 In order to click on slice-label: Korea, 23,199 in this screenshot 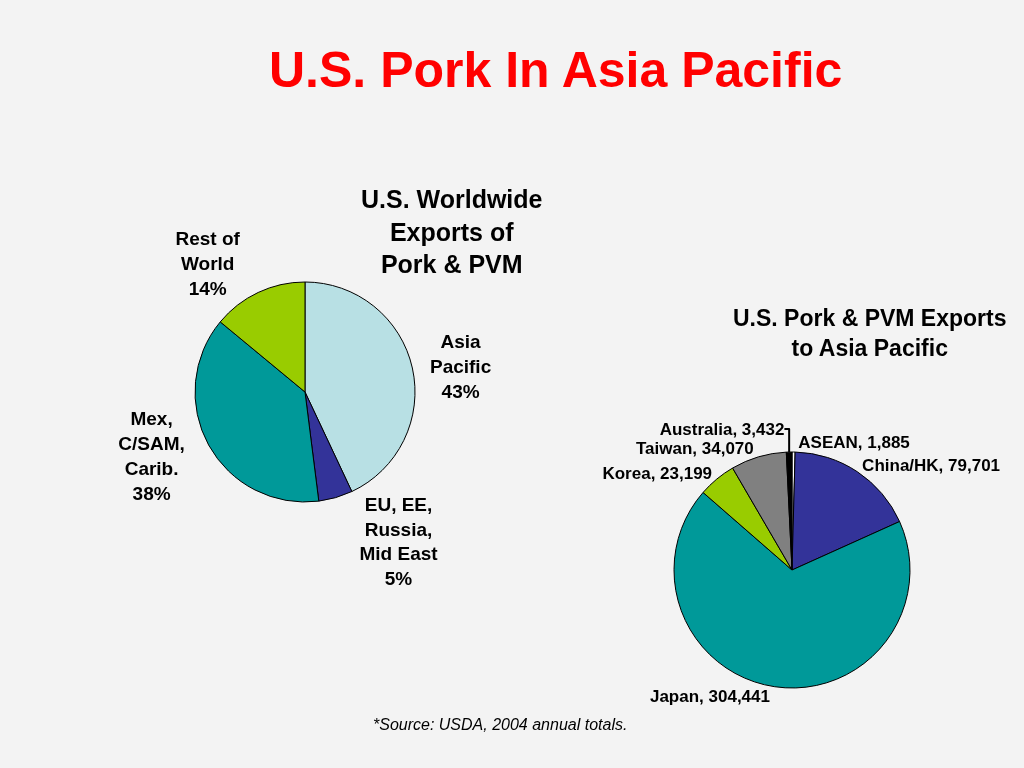, I will do `click(657, 473)`.